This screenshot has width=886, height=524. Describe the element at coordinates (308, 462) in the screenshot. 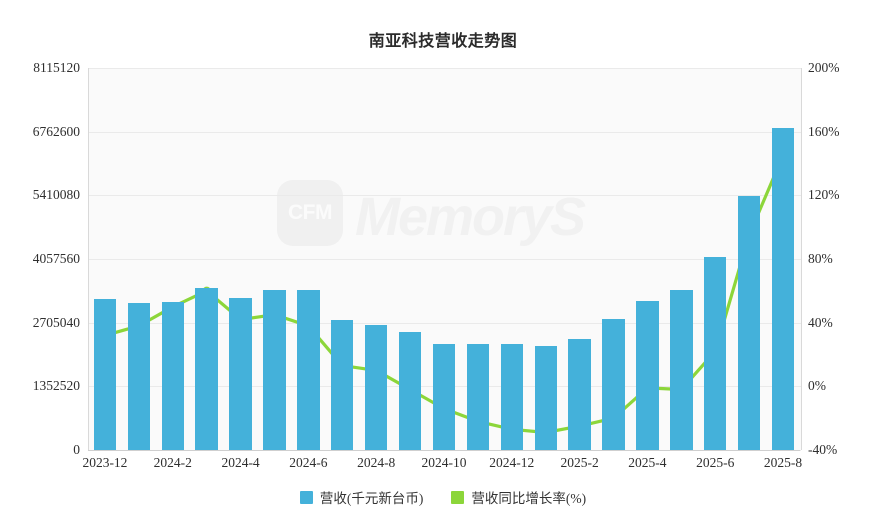

I see `x-axis-tick: 2024-6` at that location.